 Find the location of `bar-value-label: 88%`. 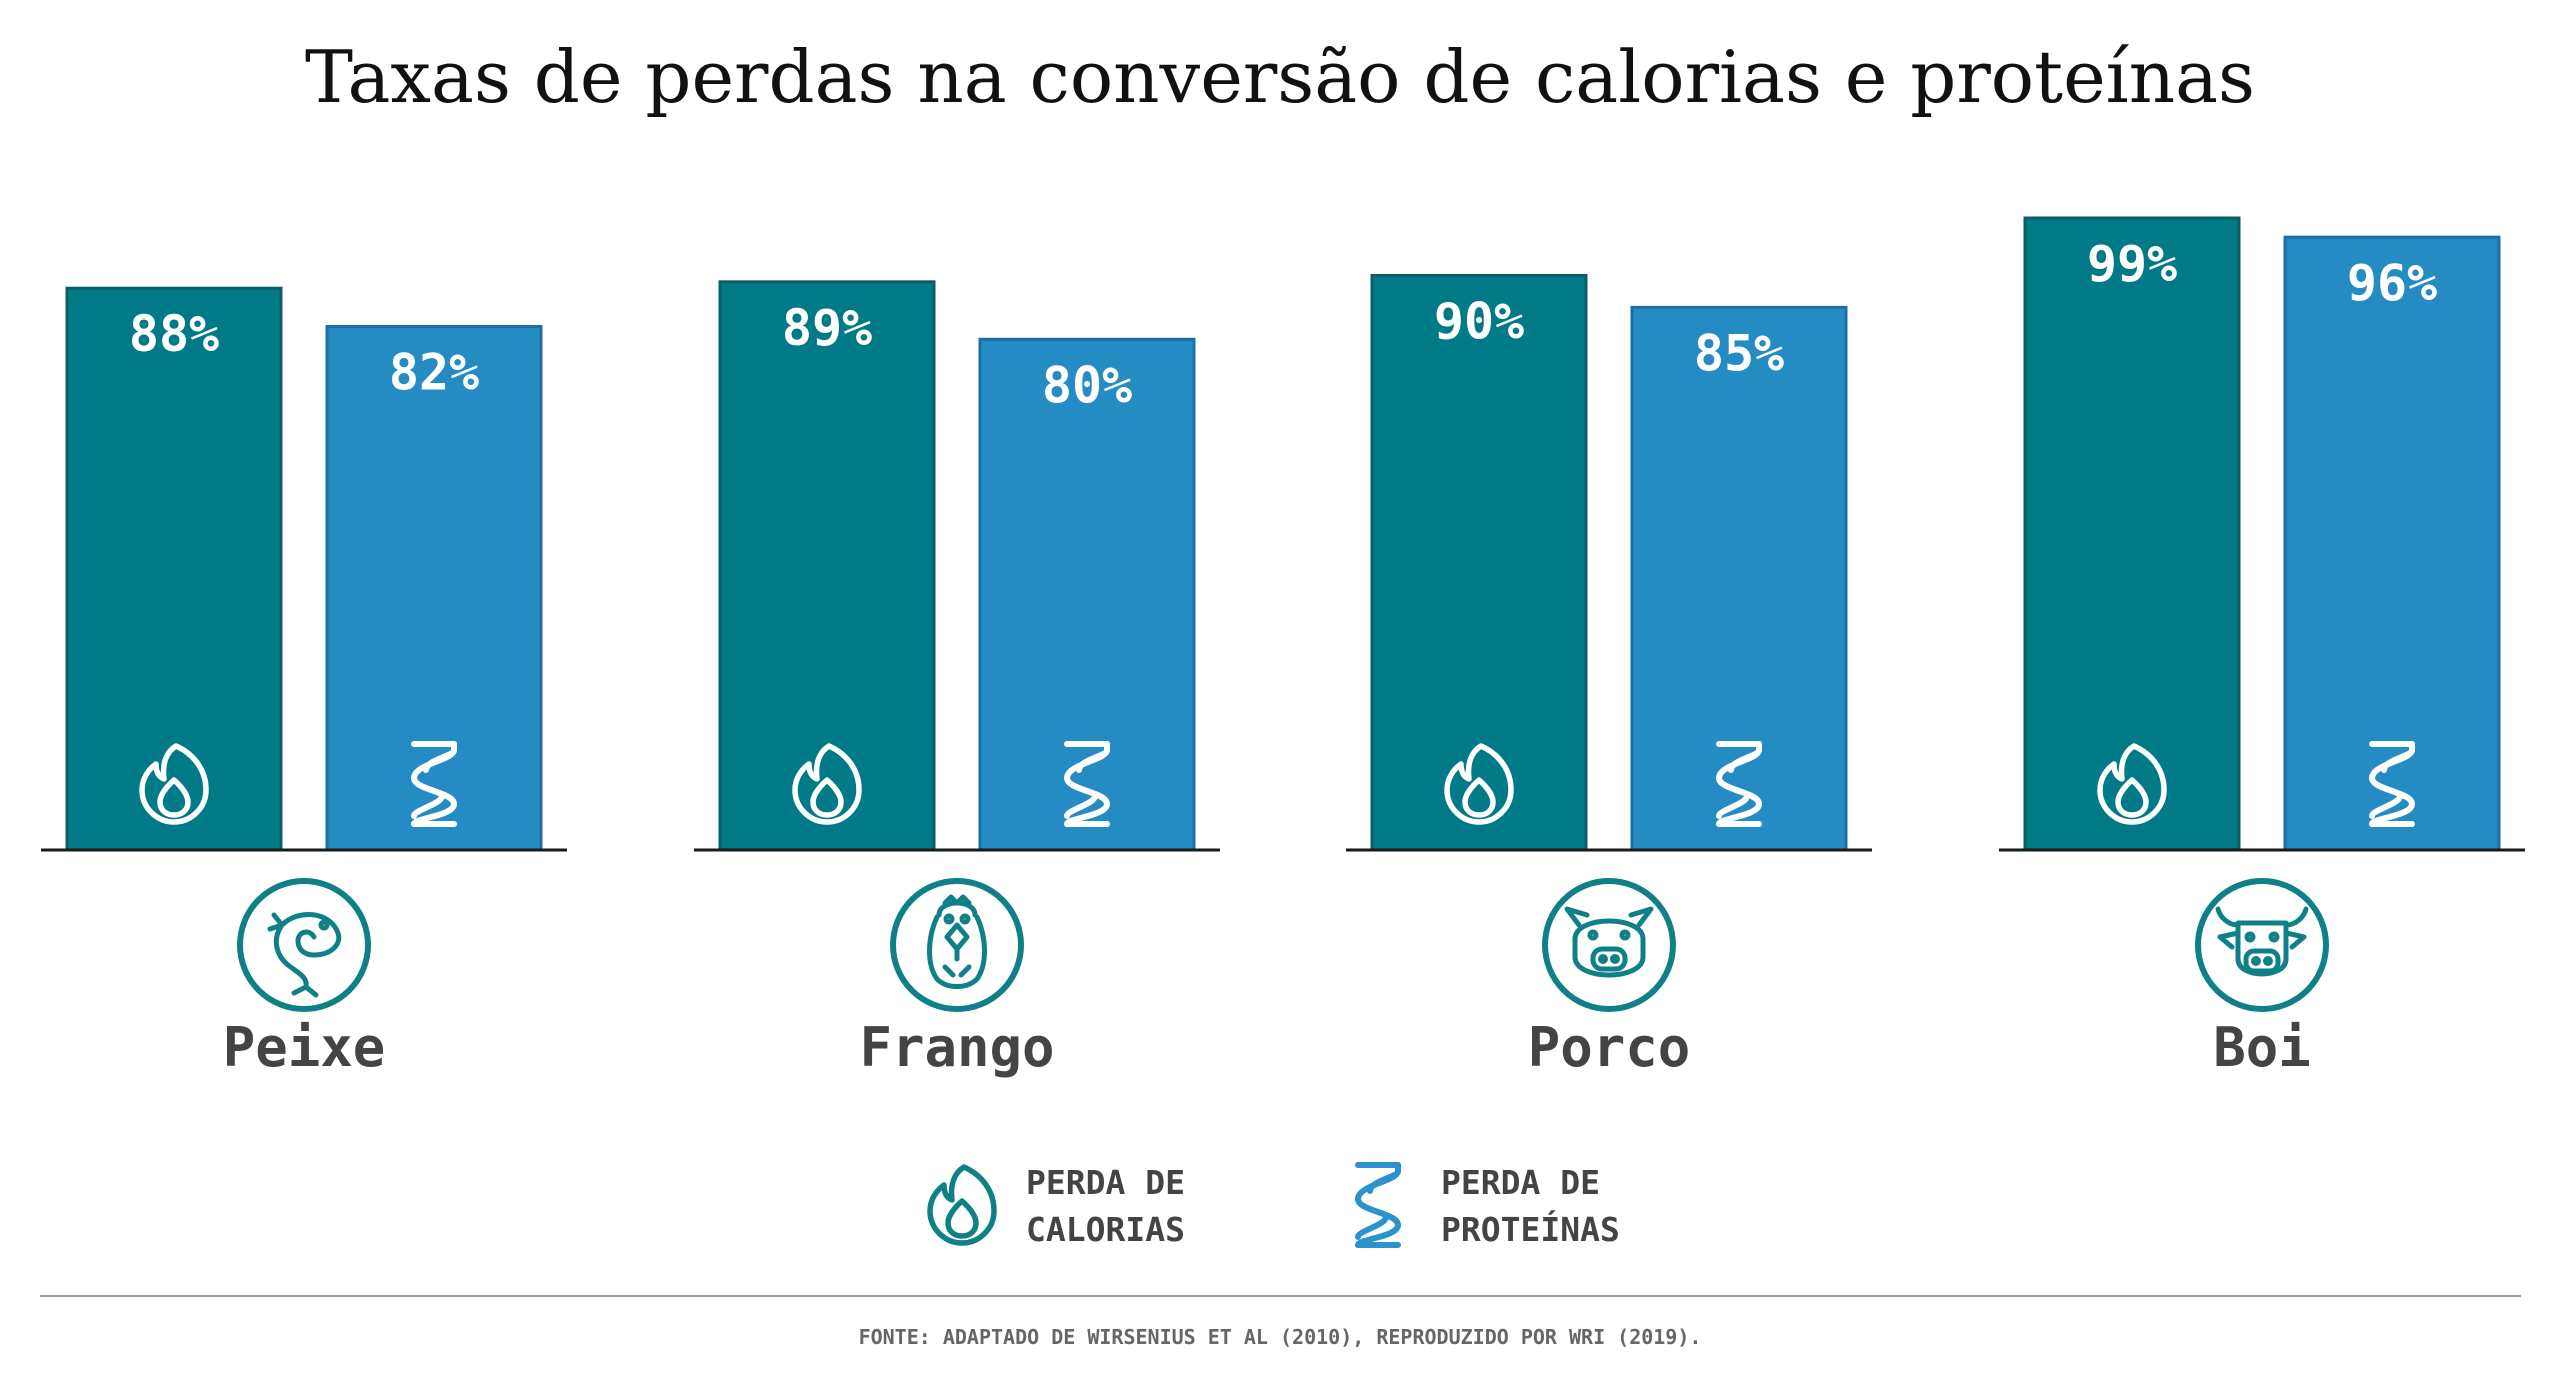

bar-value-label: 88% is located at coordinates (174, 334).